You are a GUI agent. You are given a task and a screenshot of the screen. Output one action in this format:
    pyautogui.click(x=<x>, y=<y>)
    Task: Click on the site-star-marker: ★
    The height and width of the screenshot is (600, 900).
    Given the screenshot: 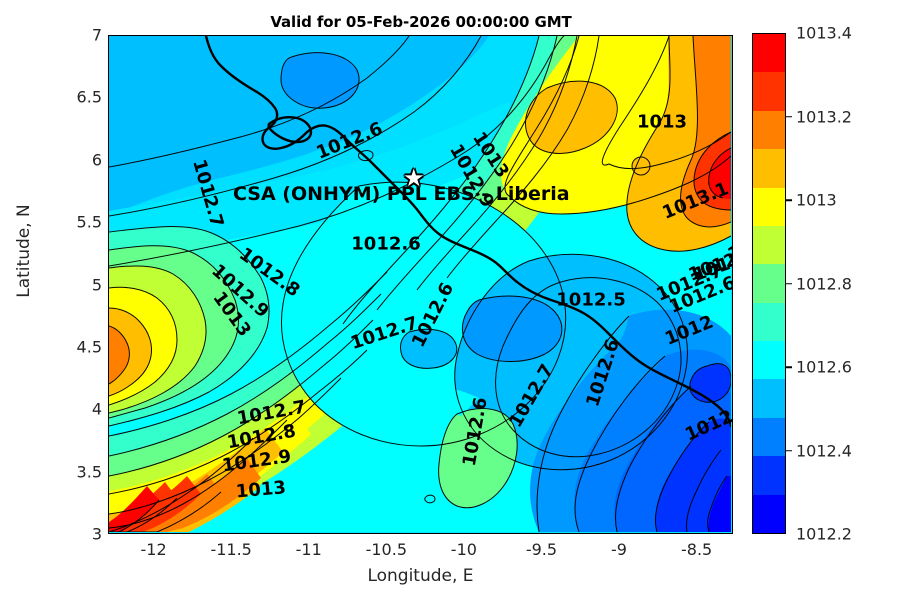 What is the action you would take?
    pyautogui.click(x=414, y=178)
    